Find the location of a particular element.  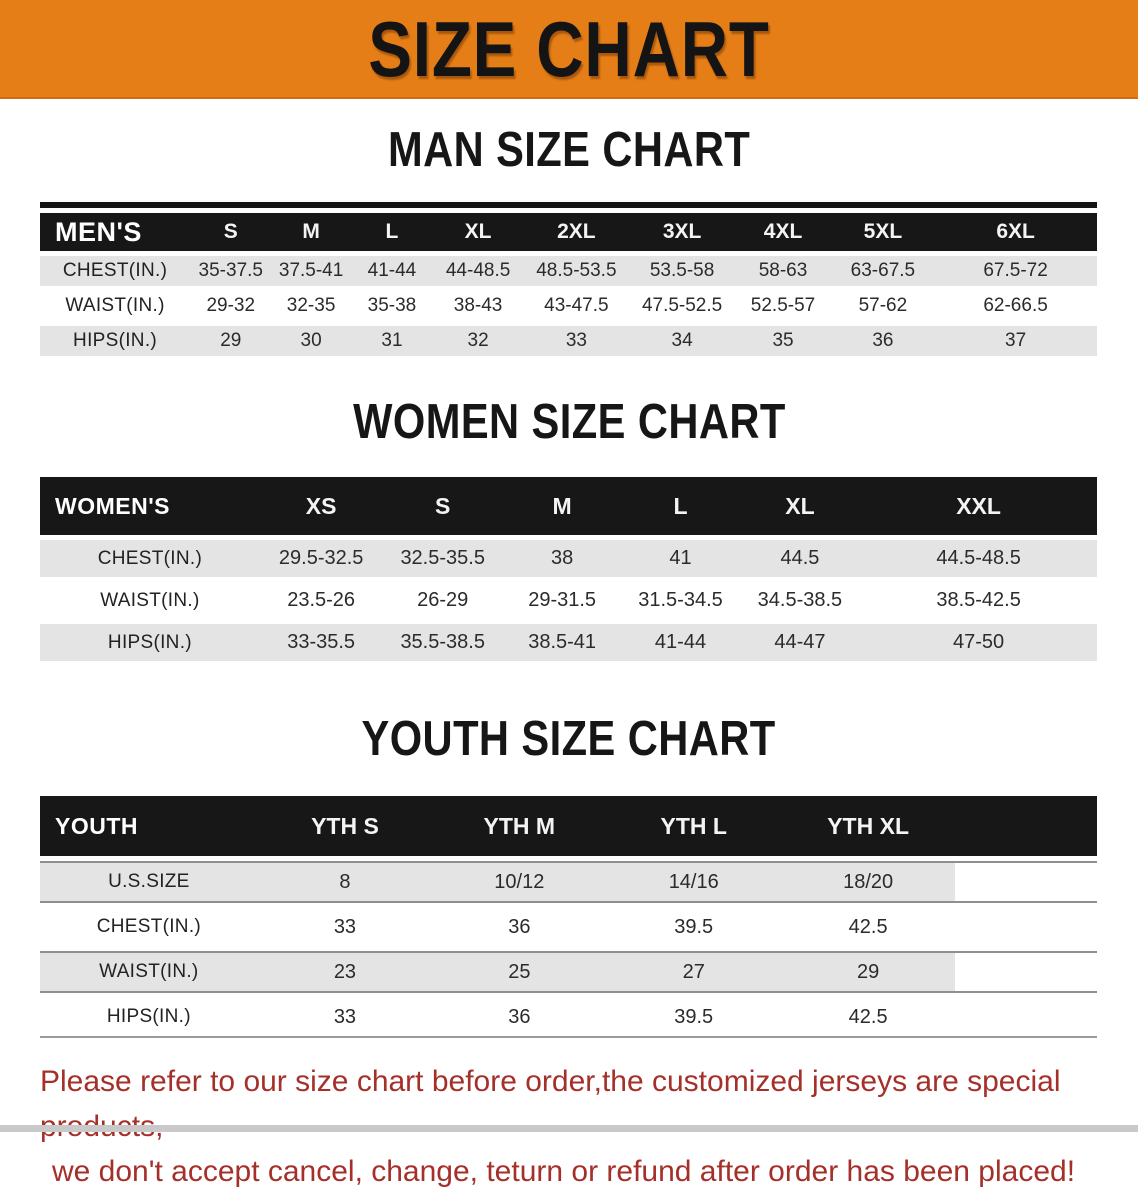

youth-cell: 29 is located at coordinates (868, 972).